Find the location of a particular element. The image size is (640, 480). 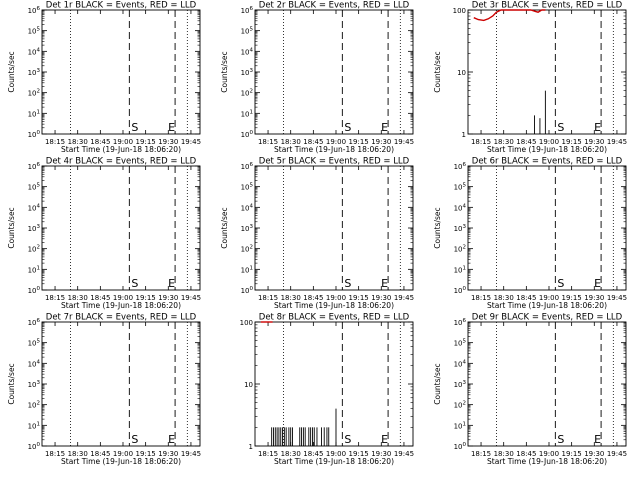

panel-title: Det 5r BLACK = Events, RED = LLD is located at coordinates (334, 162).